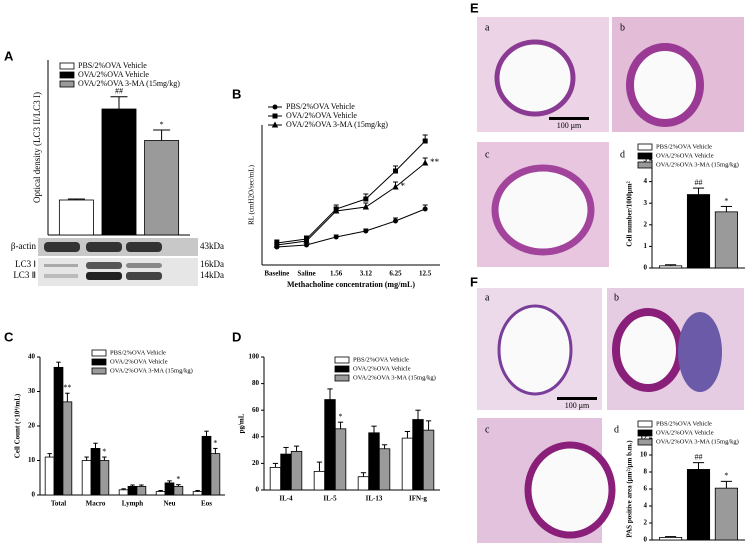 The height and width of the screenshot is (545, 754). I want to click on y-tick-label: 60, so click(256, 410).